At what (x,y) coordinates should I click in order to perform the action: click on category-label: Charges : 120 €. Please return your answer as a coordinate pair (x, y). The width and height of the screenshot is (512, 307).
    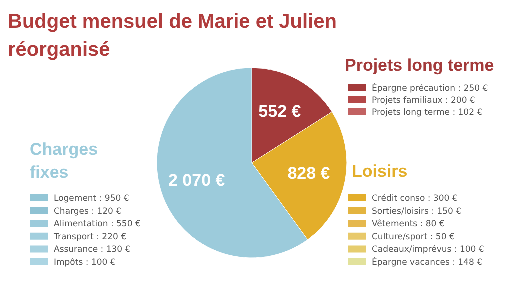
    Looking at the image, I should click on (88, 211).